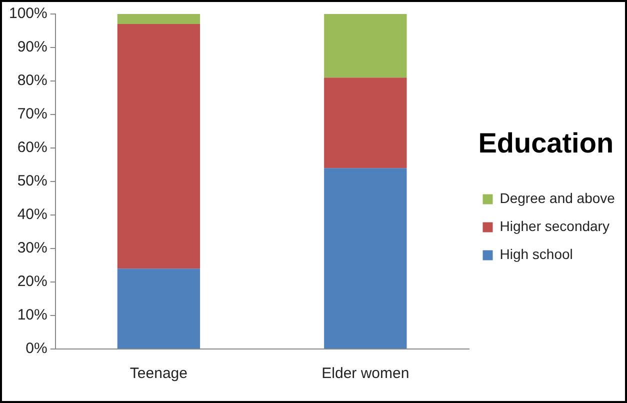 The width and height of the screenshot is (627, 403). I want to click on x-tick-label: Teenage, so click(159, 373).